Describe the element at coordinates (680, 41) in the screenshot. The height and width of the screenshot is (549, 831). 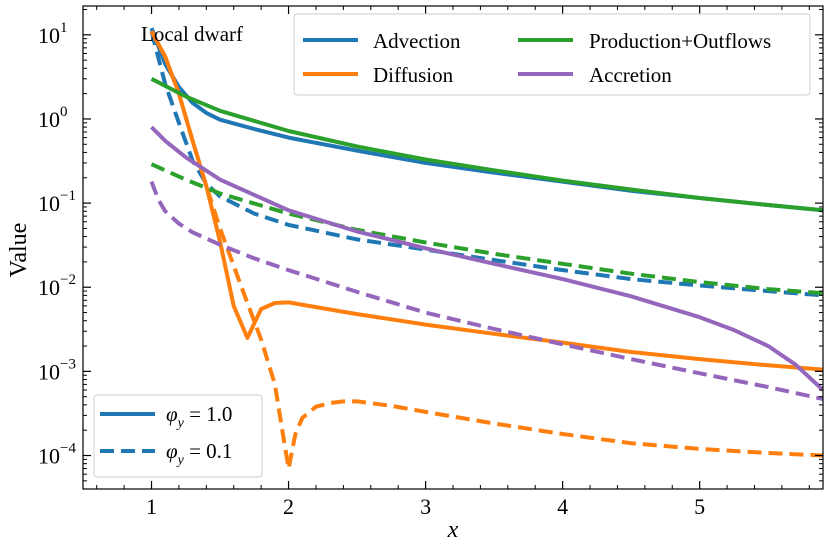
I see `legend-label-production-outflows: Production+Outflows` at that location.